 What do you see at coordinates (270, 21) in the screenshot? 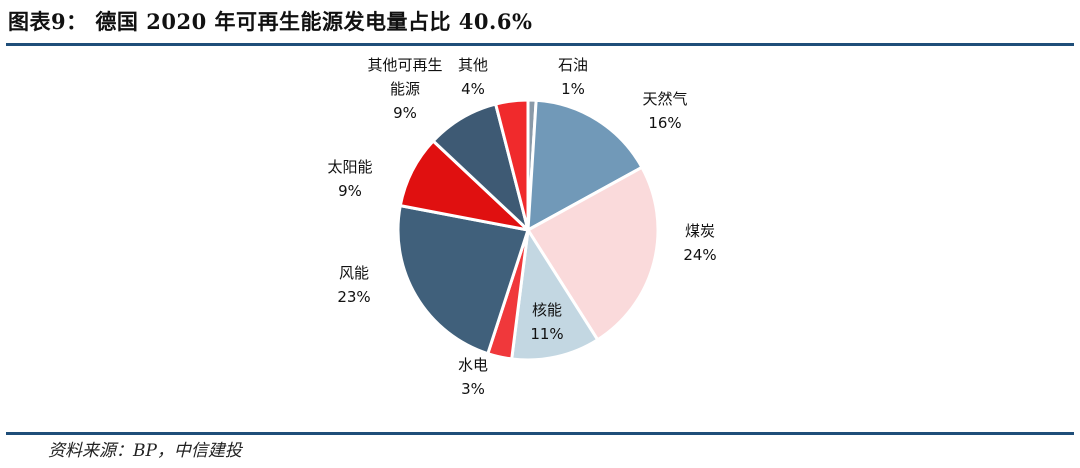
I see `figure-title: 图表9： 德国 2020 年可再生能源发电量占比 40.6%` at bounding box center [270, 21].